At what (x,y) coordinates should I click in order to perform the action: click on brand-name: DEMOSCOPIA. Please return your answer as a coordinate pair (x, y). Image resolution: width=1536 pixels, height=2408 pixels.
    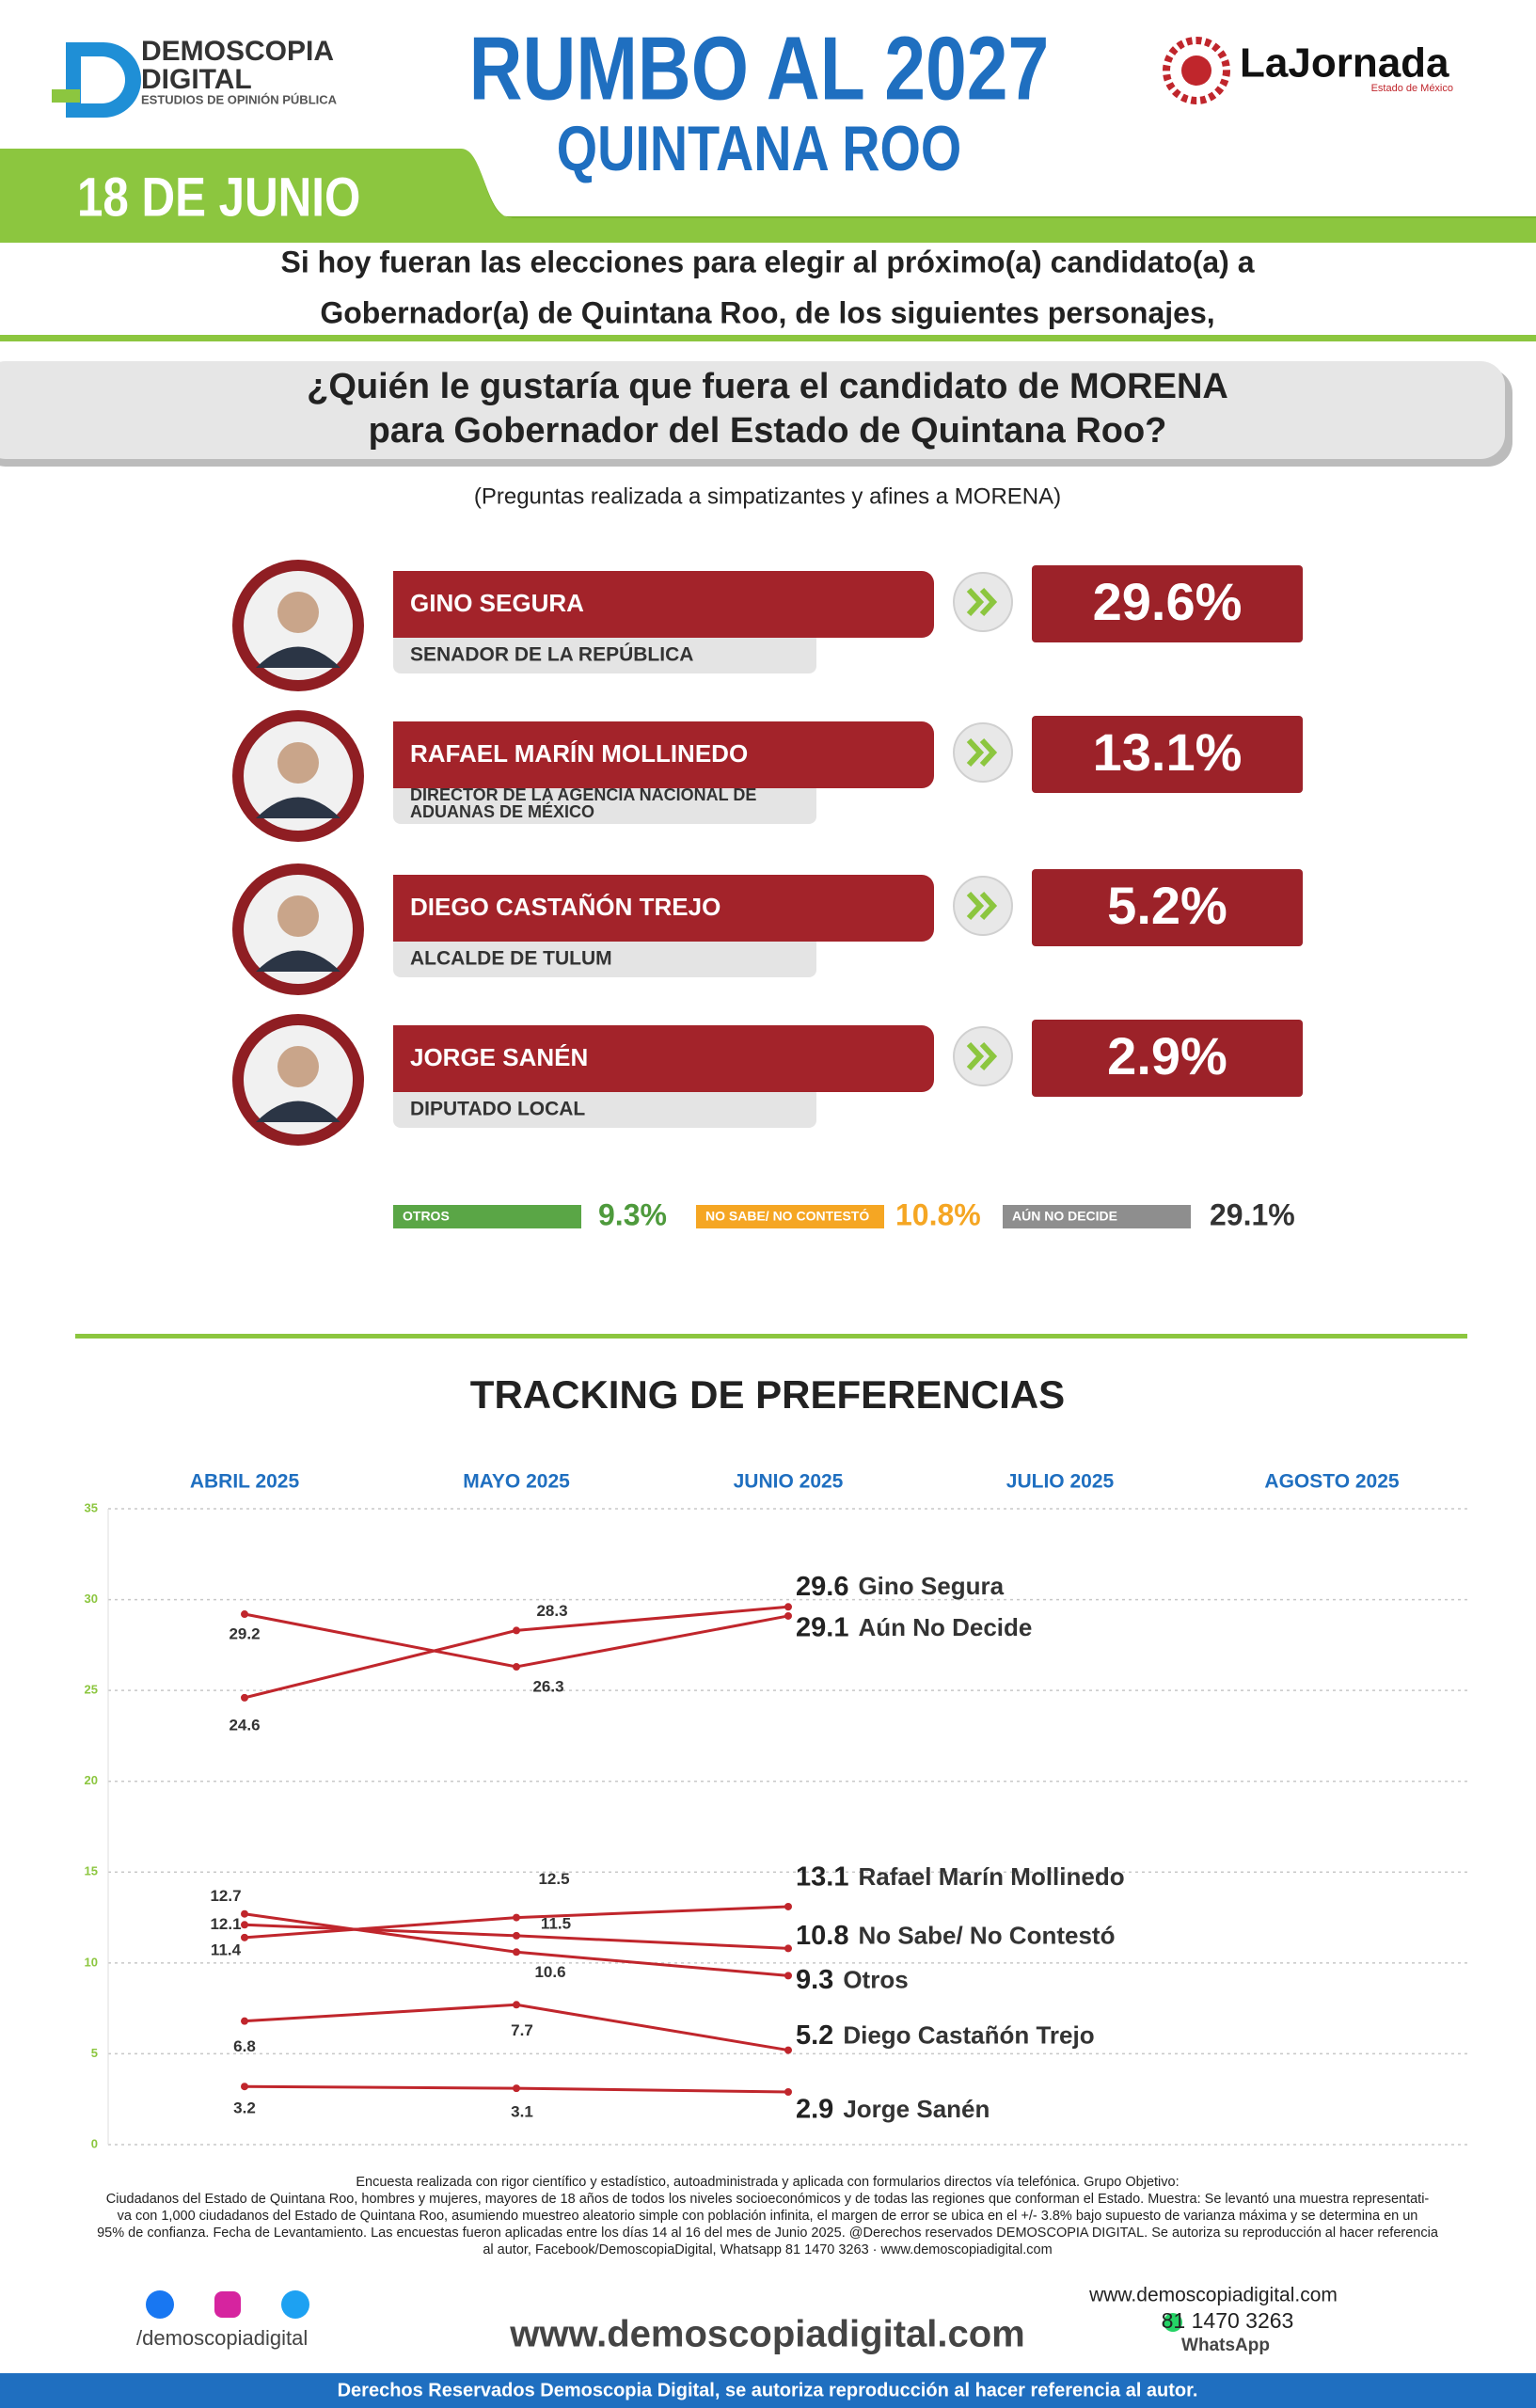
    Looking at the image, I should click on (237, 52).